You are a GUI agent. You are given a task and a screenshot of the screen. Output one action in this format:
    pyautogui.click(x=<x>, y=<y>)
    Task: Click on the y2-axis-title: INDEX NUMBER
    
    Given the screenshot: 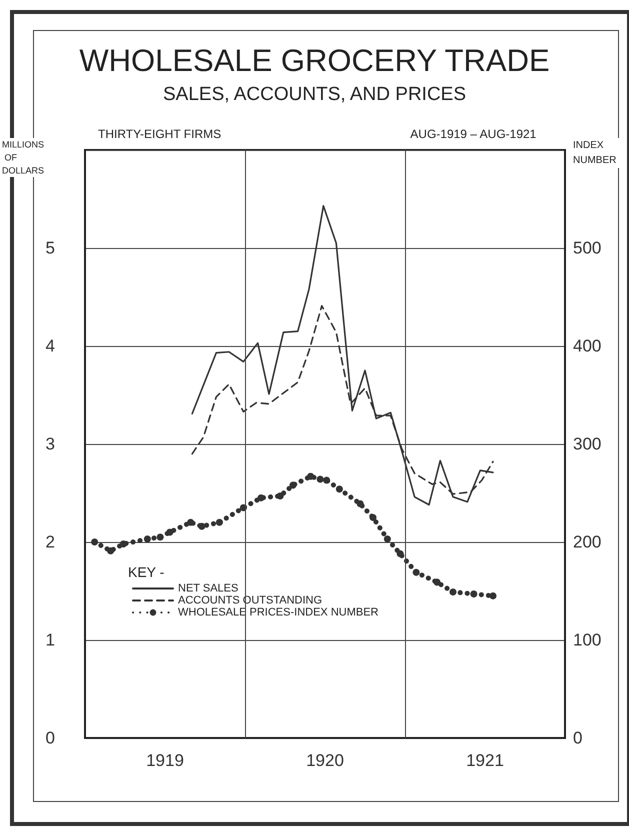 What is the action you would take?
    pyautogui.click(x=594, y=153)
    